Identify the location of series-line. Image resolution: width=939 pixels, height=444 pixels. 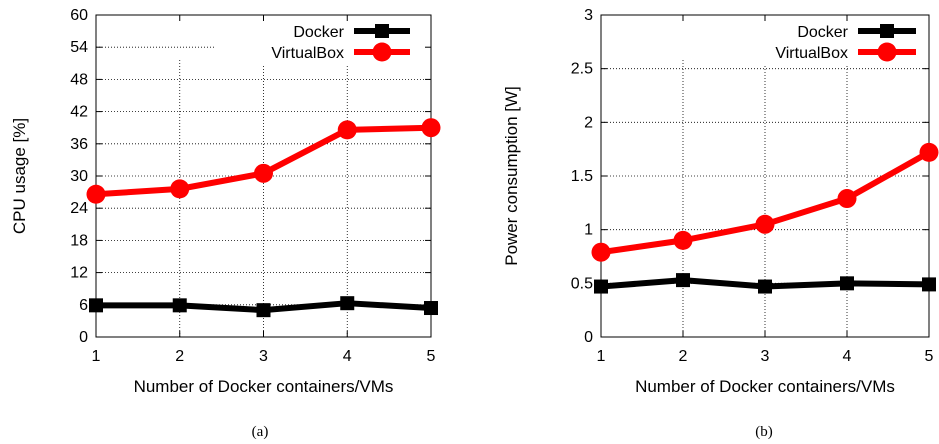
(263, 161).